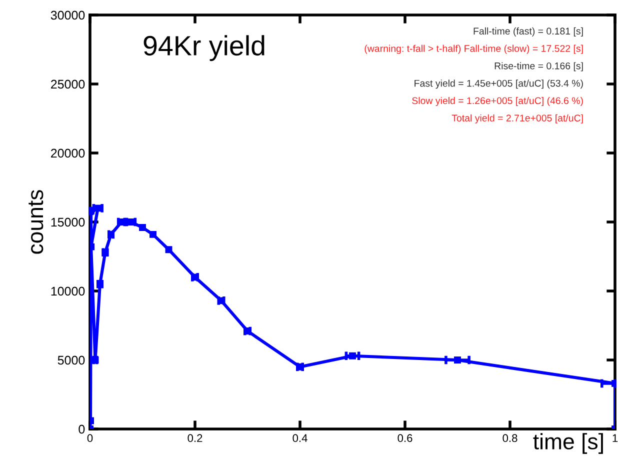 This screenshot has width=618, height=458. I want to click on annotation: (warning: t-fall > t-half) Fall-time (slow) = 17.522 [s], so click(473, 49).